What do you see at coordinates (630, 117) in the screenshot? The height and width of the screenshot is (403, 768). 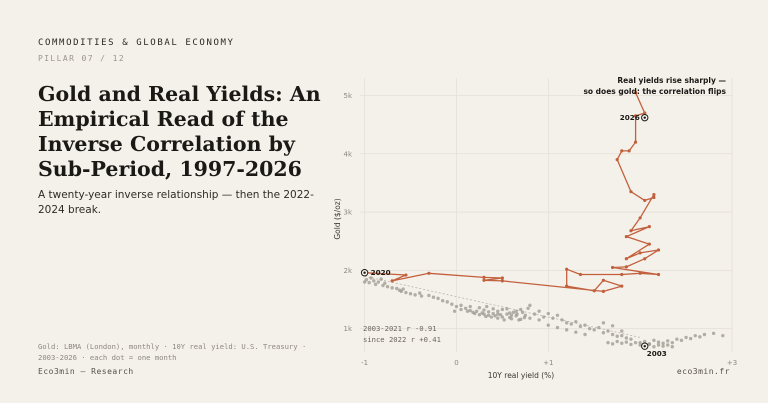 I see `annotation-label: 2026` at bounding box center [630, 117].